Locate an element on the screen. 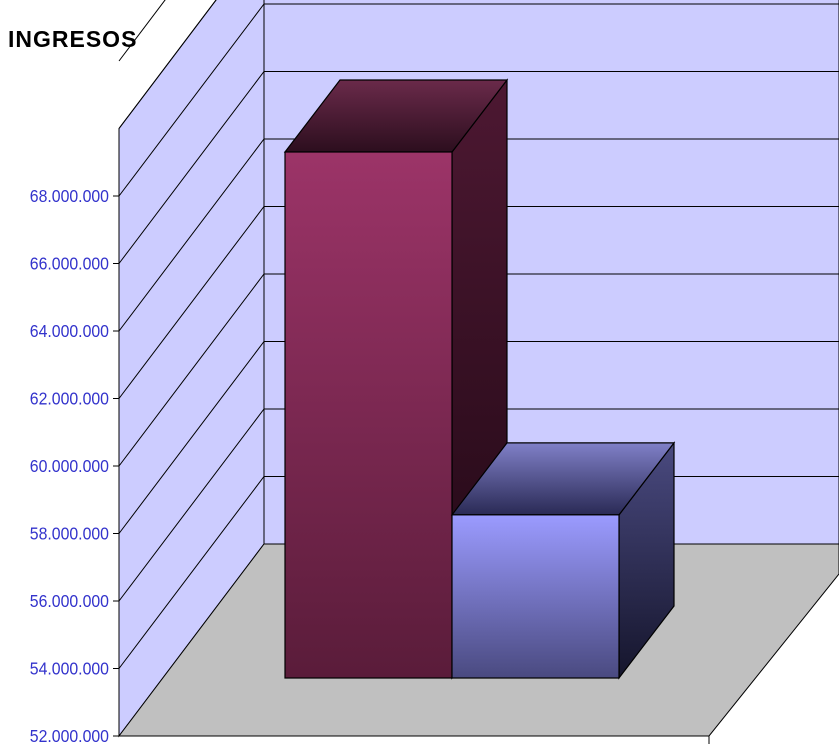 The image size is (839, 748). y-tick-label: 68.000.000 is located at coordinates (69, 196).